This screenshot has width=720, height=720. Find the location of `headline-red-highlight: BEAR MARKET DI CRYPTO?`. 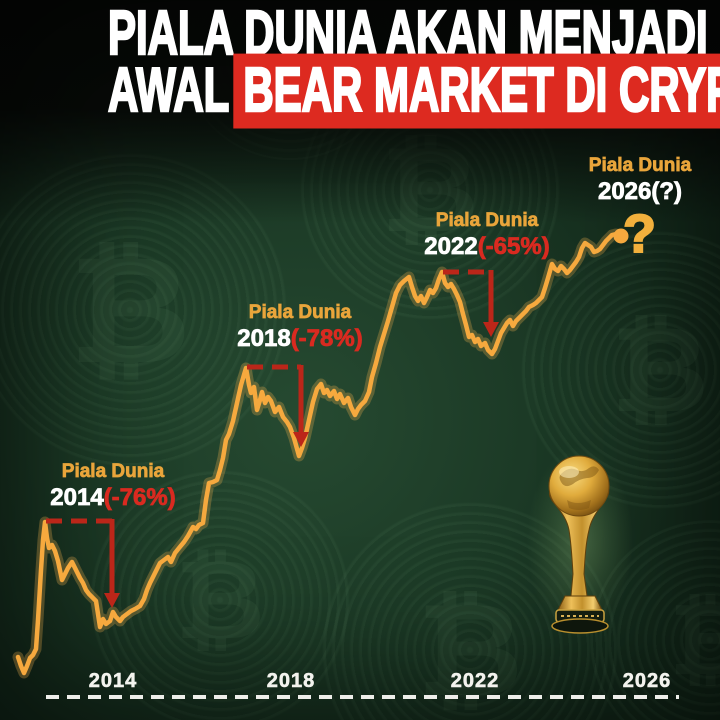

headline-red-highlight: BEAR MARKET DI CRYPTO? is located at coordinates (476, 91).